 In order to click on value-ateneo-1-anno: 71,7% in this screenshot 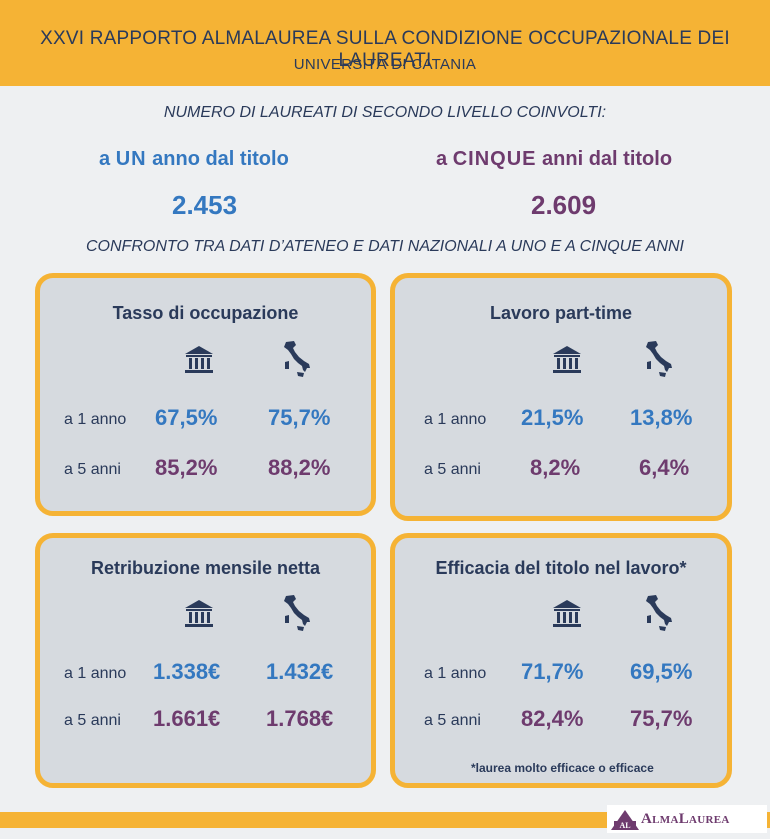, I will do `click(552, 671)`.